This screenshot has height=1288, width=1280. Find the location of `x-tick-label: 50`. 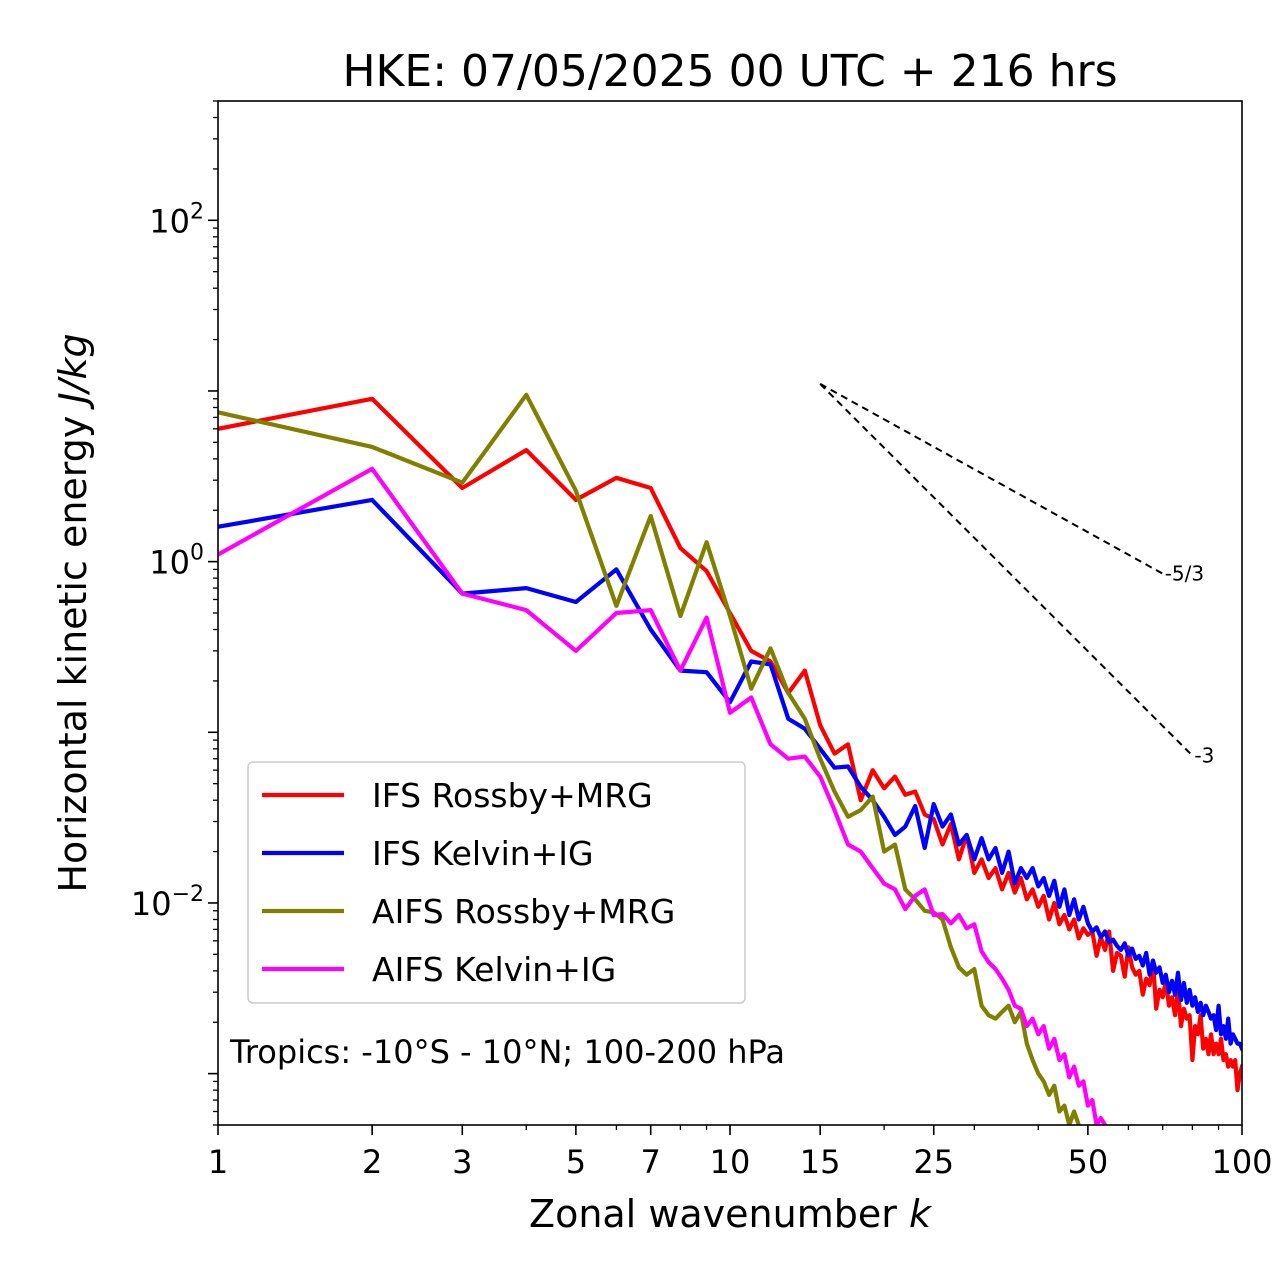

x-tick-label: 50 is located at coordinates (1088, 1162).